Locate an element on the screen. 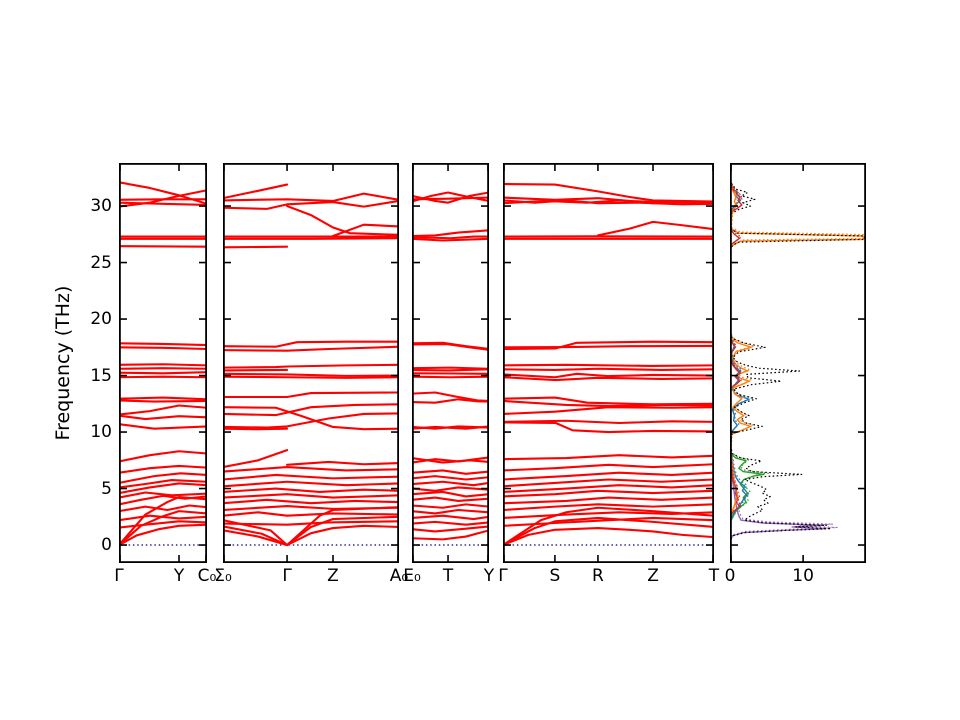  y-tick-label-30: 30 is located at coordinates (101, 206).